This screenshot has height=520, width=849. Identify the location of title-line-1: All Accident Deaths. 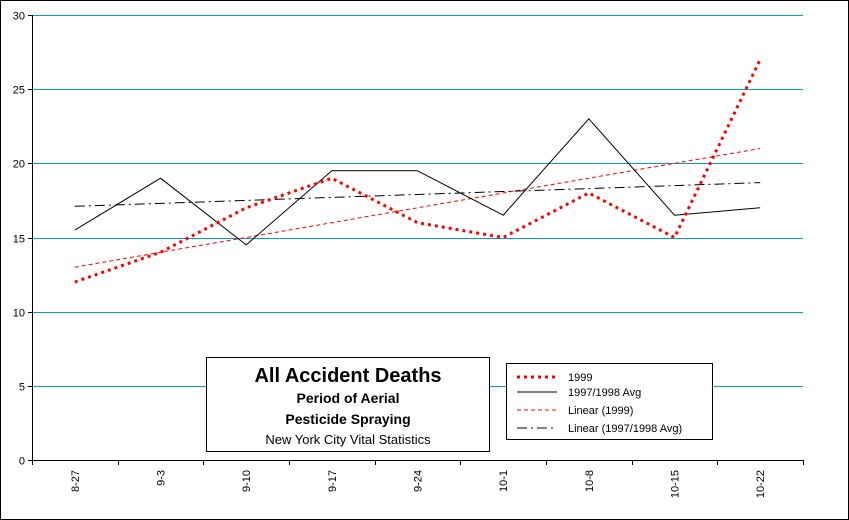
(347, 376).